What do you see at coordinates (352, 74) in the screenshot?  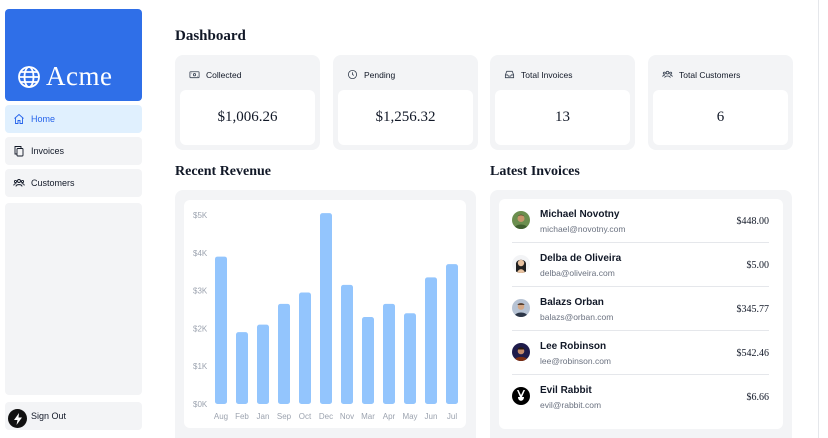 I see `clock-icon` at bounding box center [352, 74].